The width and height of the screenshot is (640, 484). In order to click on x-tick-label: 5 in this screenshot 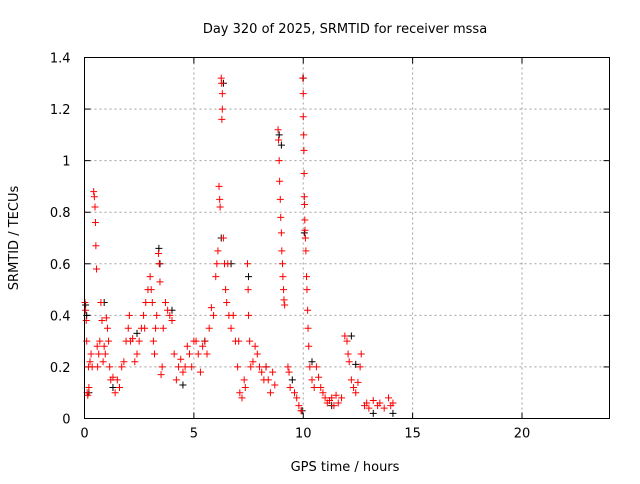, I will do `click(194, 434)`.